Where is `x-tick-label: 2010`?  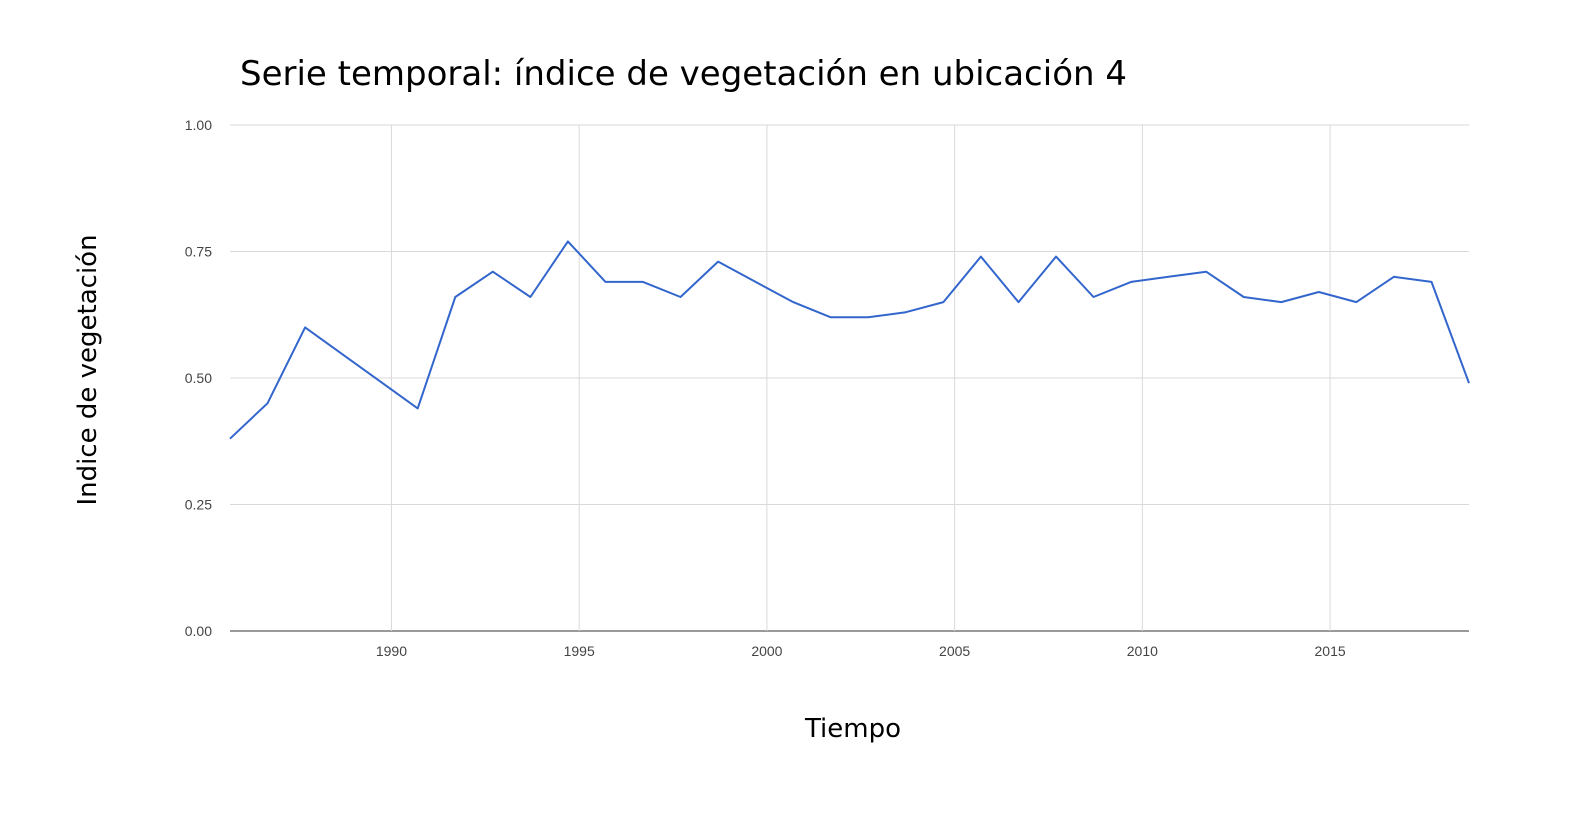
x-tick-label: 2010 is located at coordinates (1142, 651).